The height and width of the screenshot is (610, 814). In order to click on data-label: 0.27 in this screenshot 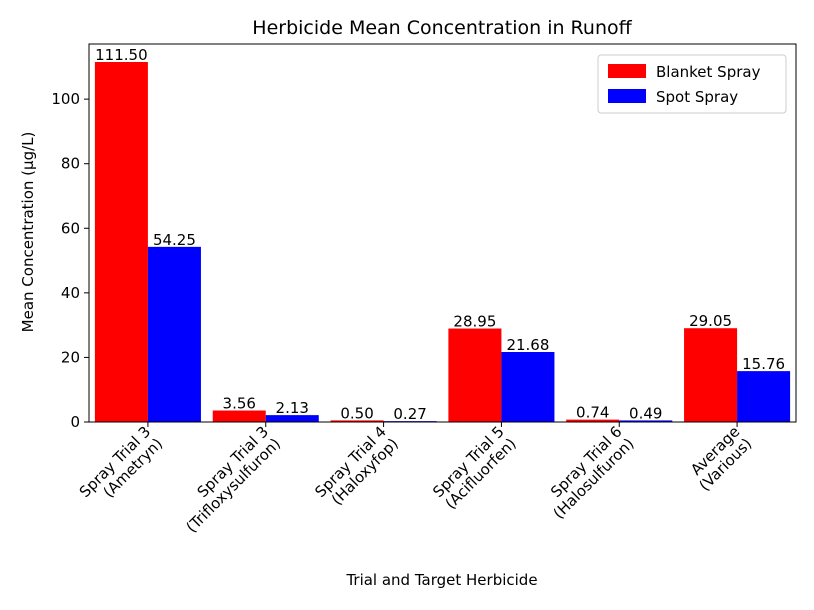, I will do `click(409, 414)`.